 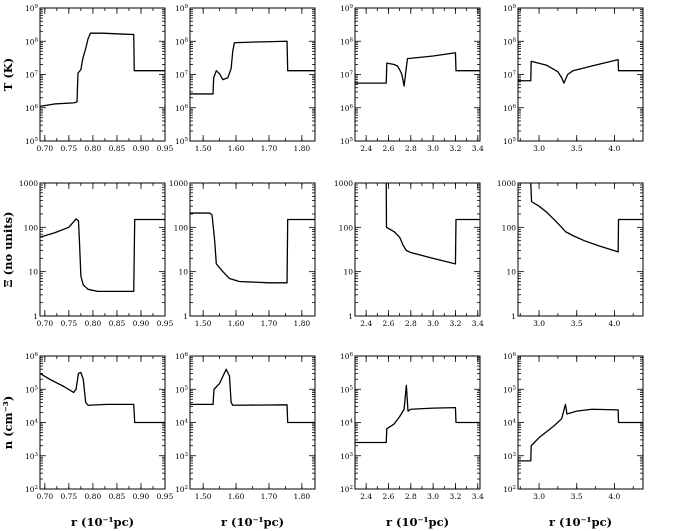 I want to click on panel-r1-c2: 105 106 107 108 109 1.50 1.60 1.70 1.80, so click(x=245, y=78).